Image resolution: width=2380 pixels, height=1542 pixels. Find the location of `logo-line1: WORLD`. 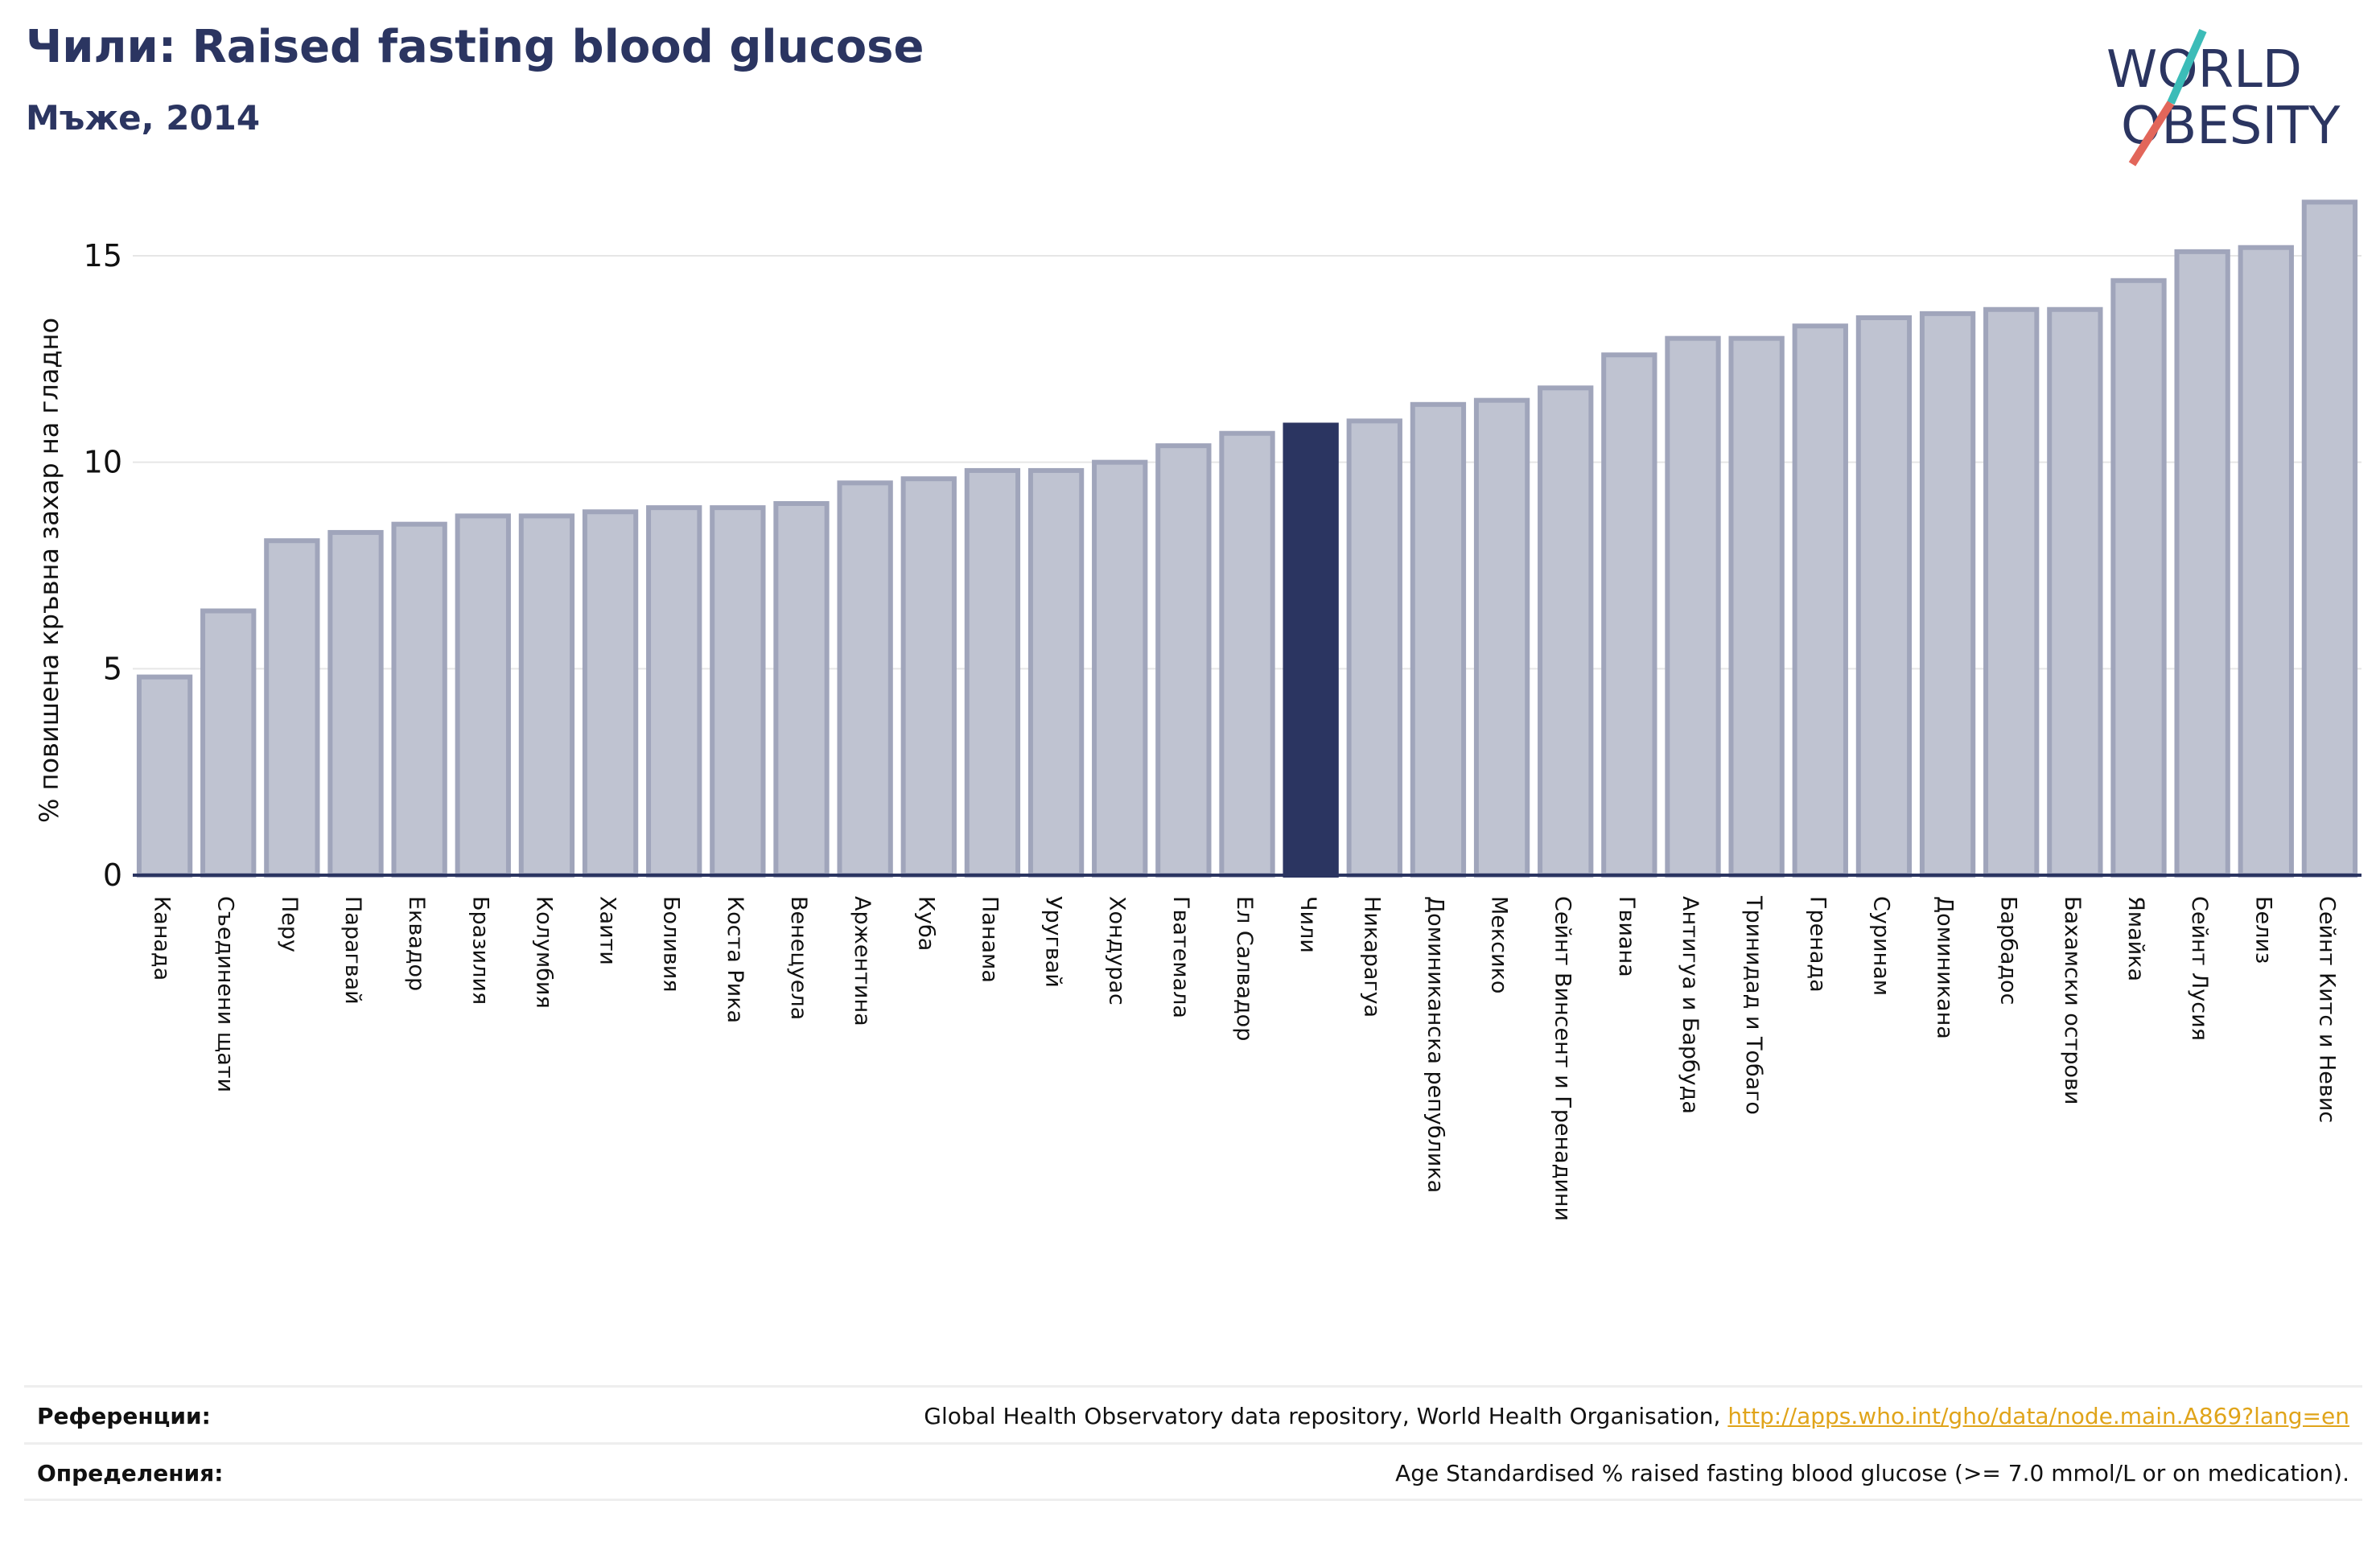

logo-line1: WORLD is located at coordinates (2204, 70).